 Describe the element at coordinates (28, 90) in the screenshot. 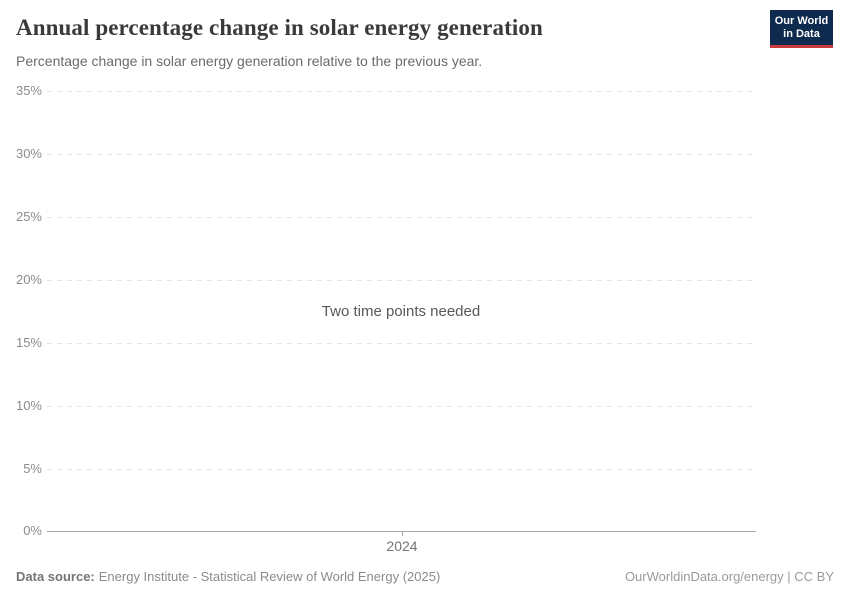

I see `y-axis-tick-label: 35%` at that location.